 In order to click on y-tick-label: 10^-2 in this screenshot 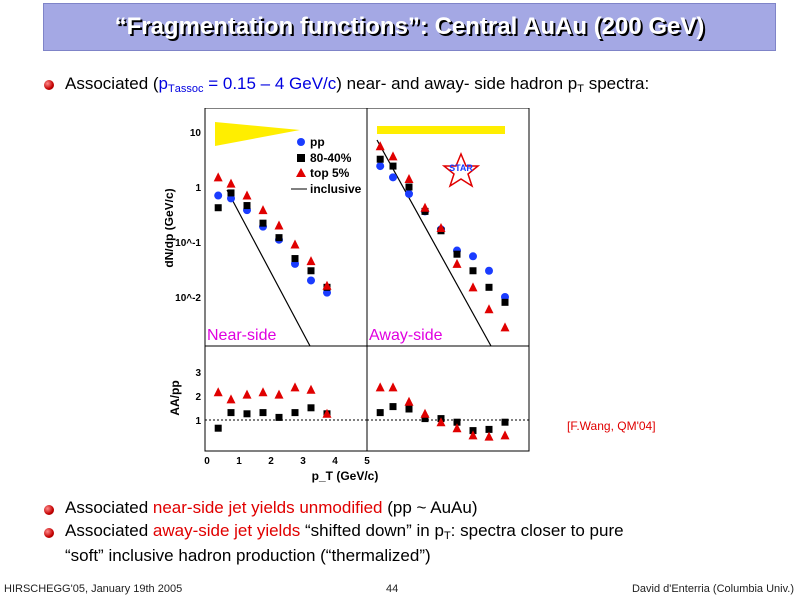, I will do `click(188, 298)`.